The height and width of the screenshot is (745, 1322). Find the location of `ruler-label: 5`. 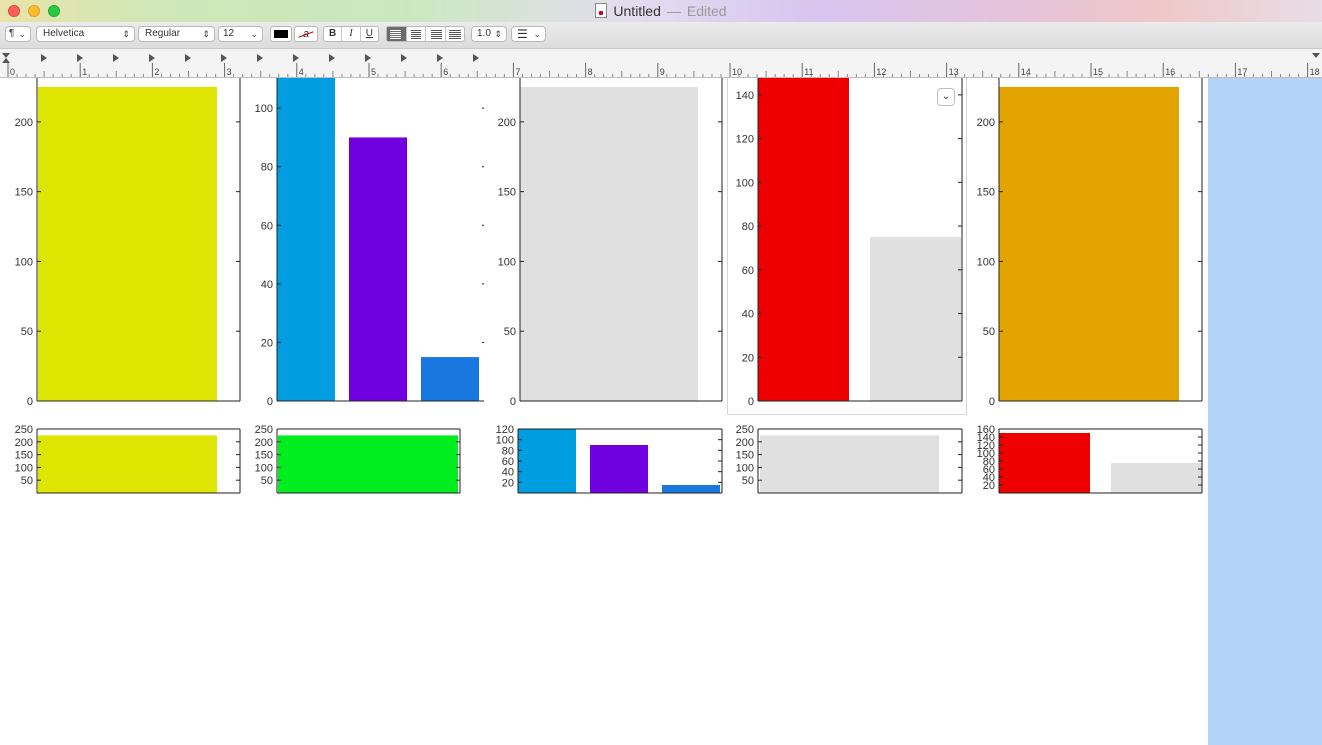

ruler-label: 5 is located at coordinates (373, 72).